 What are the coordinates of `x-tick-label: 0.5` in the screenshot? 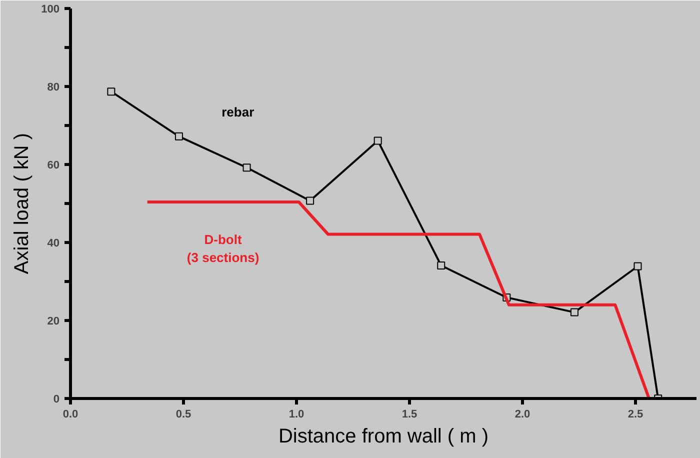 It's located at (184, 414).